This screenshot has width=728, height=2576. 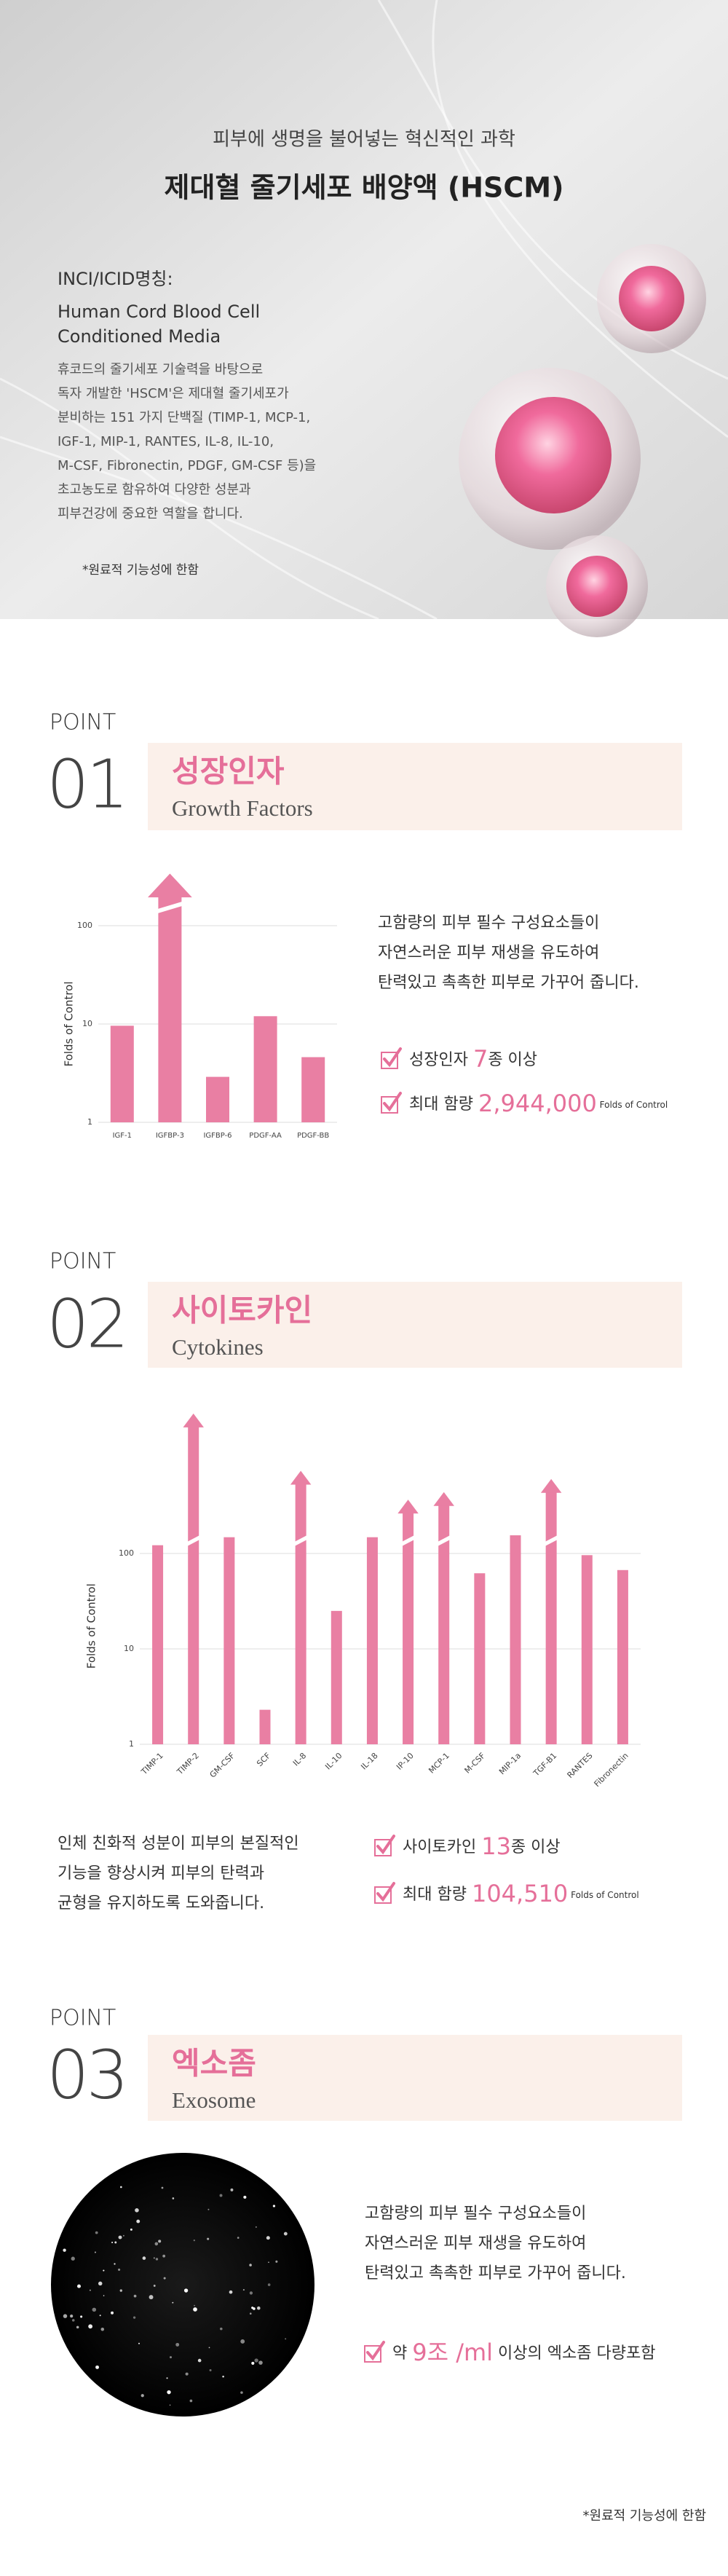 I want to click on x-tick-label: IL-8, so click(x=299, y=1759).